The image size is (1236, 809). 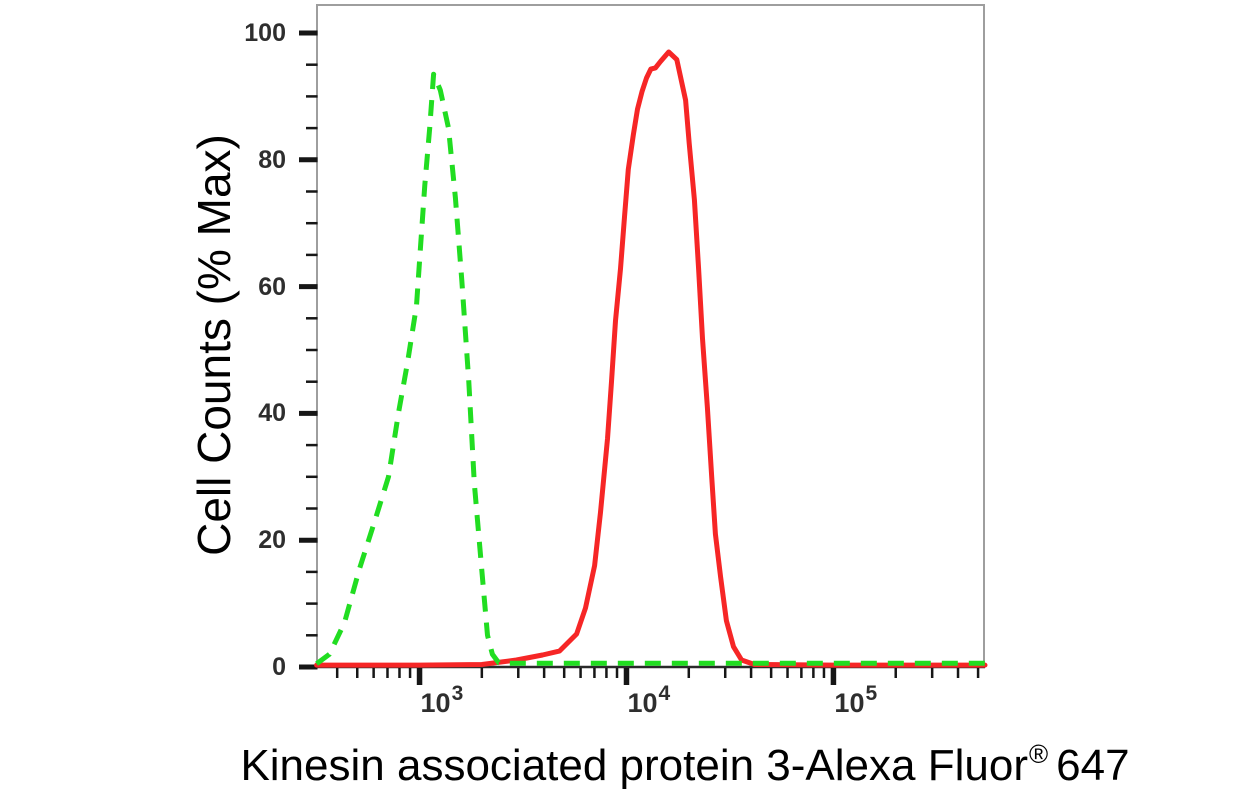 What do you see at coordinates (272, 286) in the screenshot?
I see `y-tick-label: 60` at bounding box center [272, 286].